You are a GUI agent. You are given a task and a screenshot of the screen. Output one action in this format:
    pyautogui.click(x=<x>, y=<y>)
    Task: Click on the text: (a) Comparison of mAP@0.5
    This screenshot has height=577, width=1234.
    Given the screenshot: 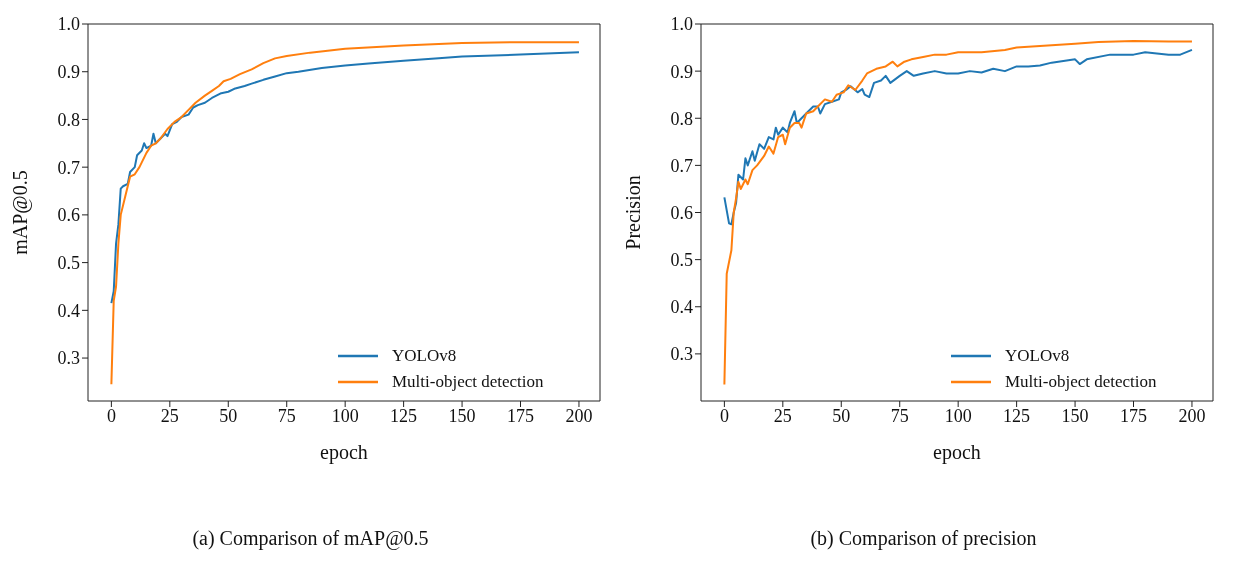 What is the action you would take?
    pyautogui.click(x=310, y=538)
    